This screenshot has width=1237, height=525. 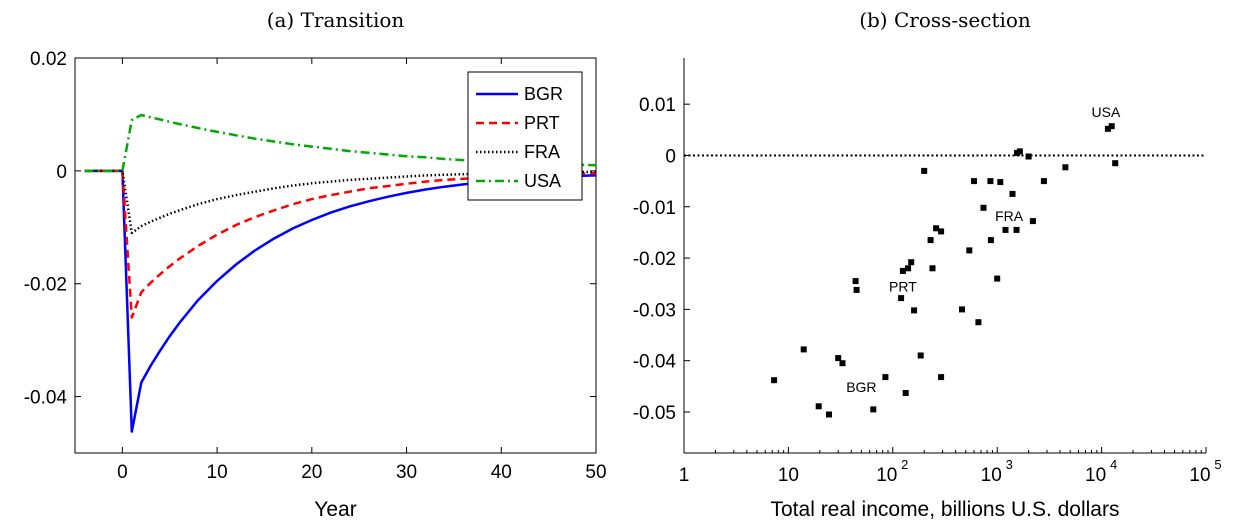 What do you see at coordinates (501, 472) in the screenshot?
I see `x-tick-label: 40` at bounding box center [501, 472].